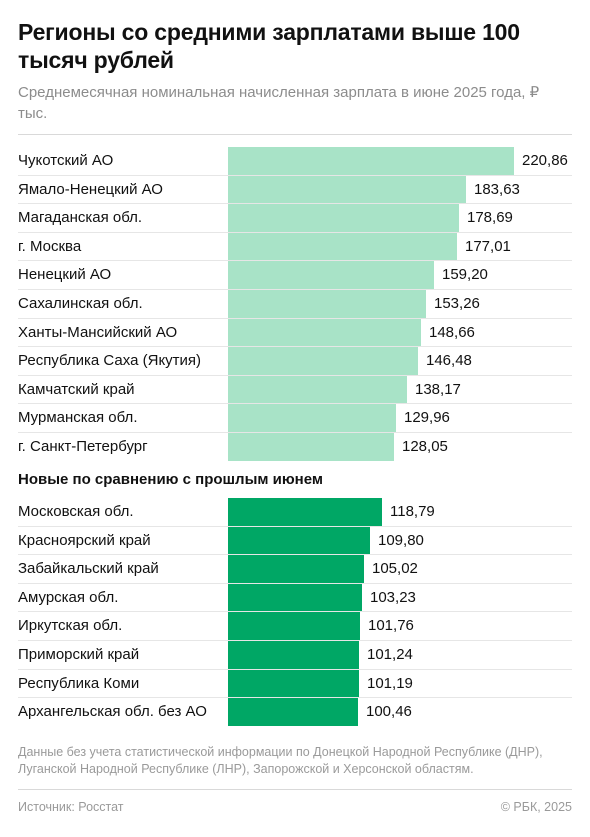  I want to click on bar-row: Мурманская обл. 129,96, so click(295, 418).